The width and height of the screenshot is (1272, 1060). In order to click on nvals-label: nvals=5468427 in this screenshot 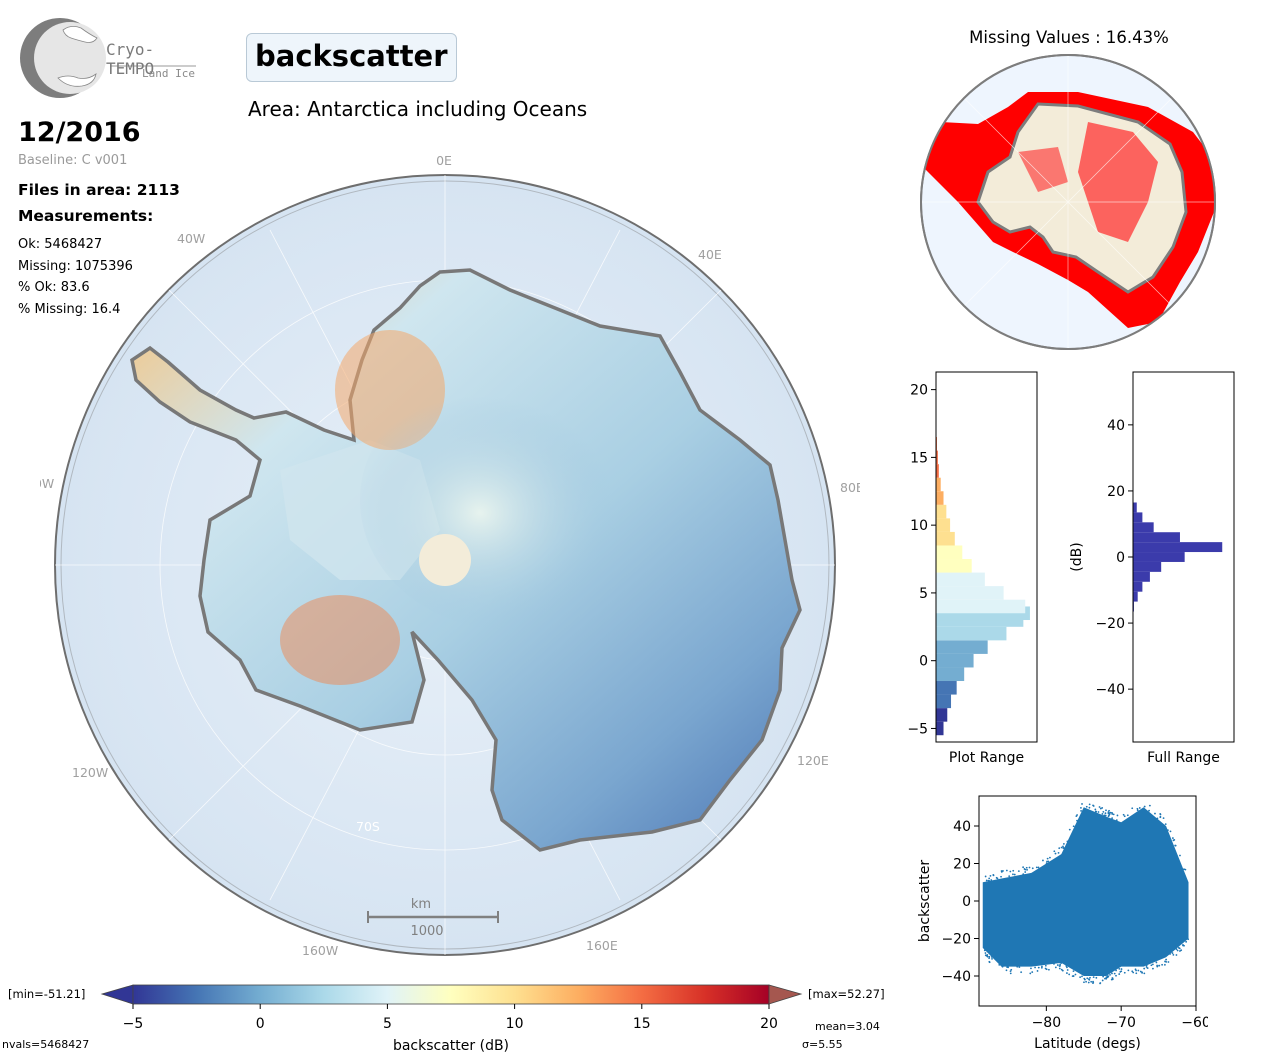, I will do `click(46, 1044)`.